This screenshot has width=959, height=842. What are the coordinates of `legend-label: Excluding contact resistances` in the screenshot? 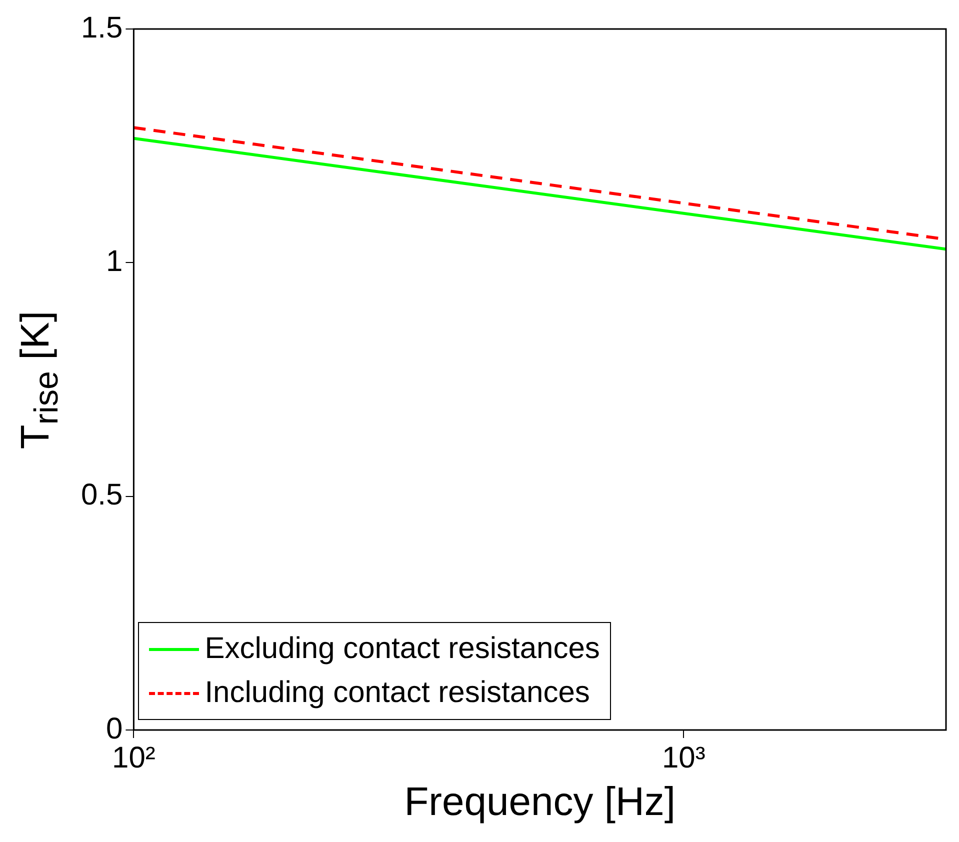 It's located at (402, 649).